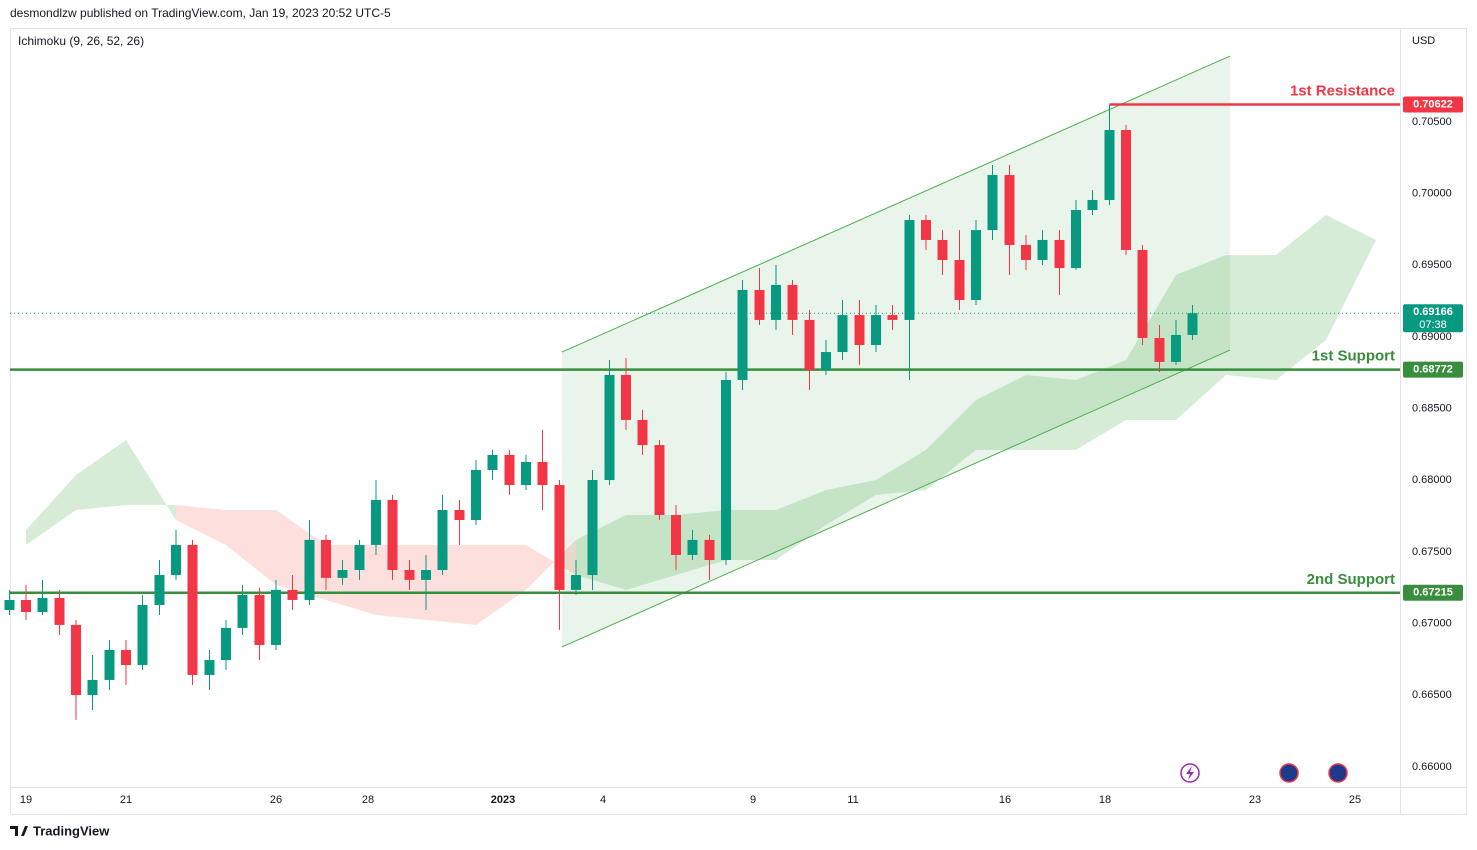 This screenshot has height=850, width=1477. I want to click on y-tick-label: 0.68000, so click(1432, 480).